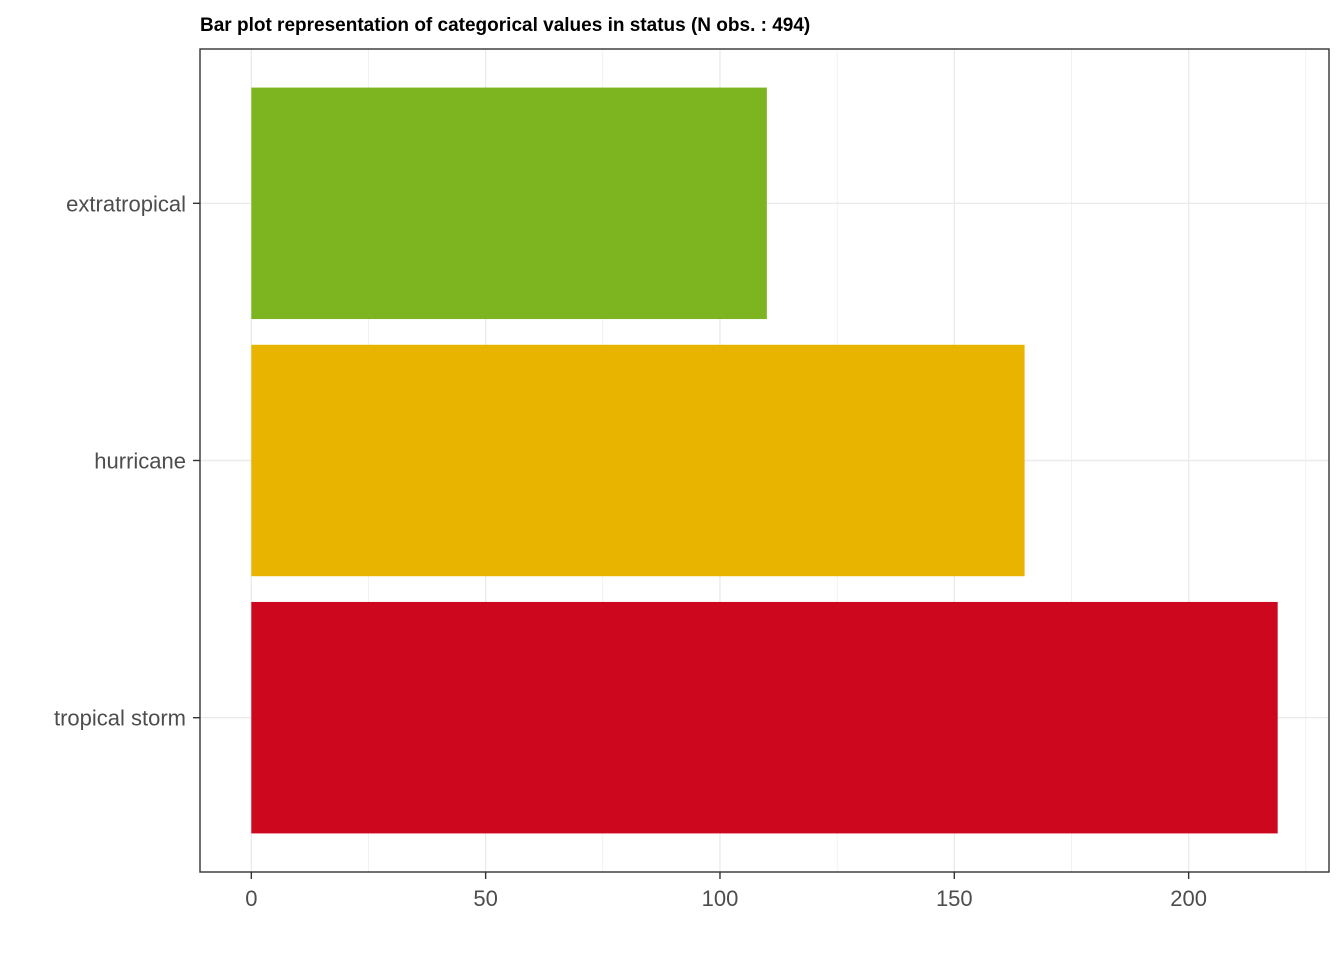  I want to click on y-tick-label: extratropical, so click(126, 203).